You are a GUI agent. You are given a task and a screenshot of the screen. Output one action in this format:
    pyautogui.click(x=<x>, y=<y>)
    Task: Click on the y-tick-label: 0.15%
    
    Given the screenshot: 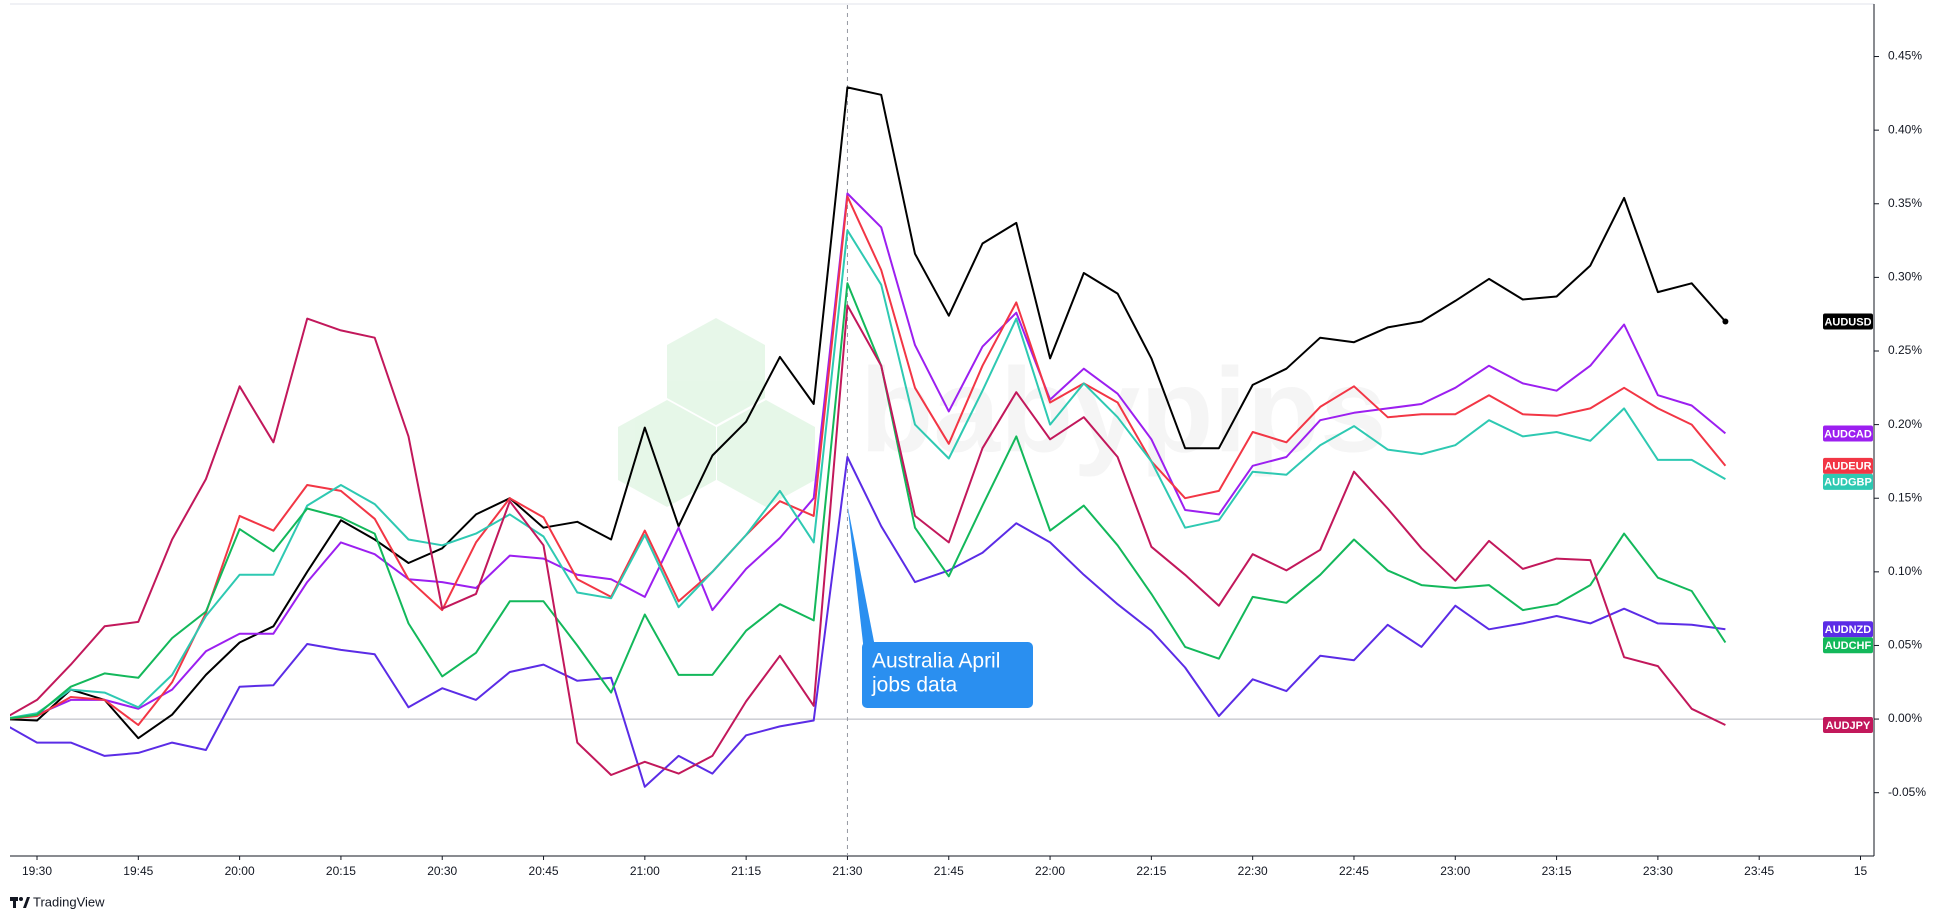 What is the action you would take?
    pyautogui.click(x=1905, y=497)
    